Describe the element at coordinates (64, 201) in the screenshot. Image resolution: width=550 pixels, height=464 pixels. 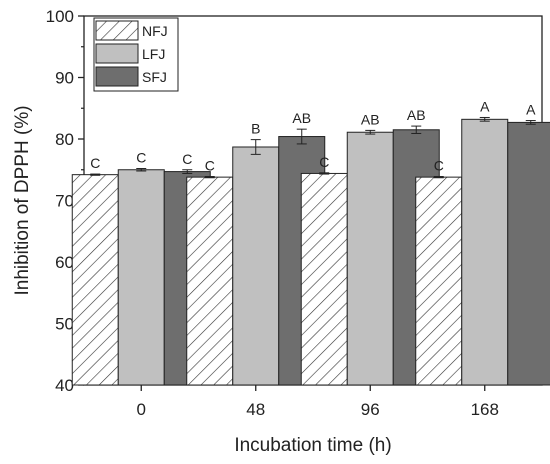
I see `y-tick-label: 70` at that location.